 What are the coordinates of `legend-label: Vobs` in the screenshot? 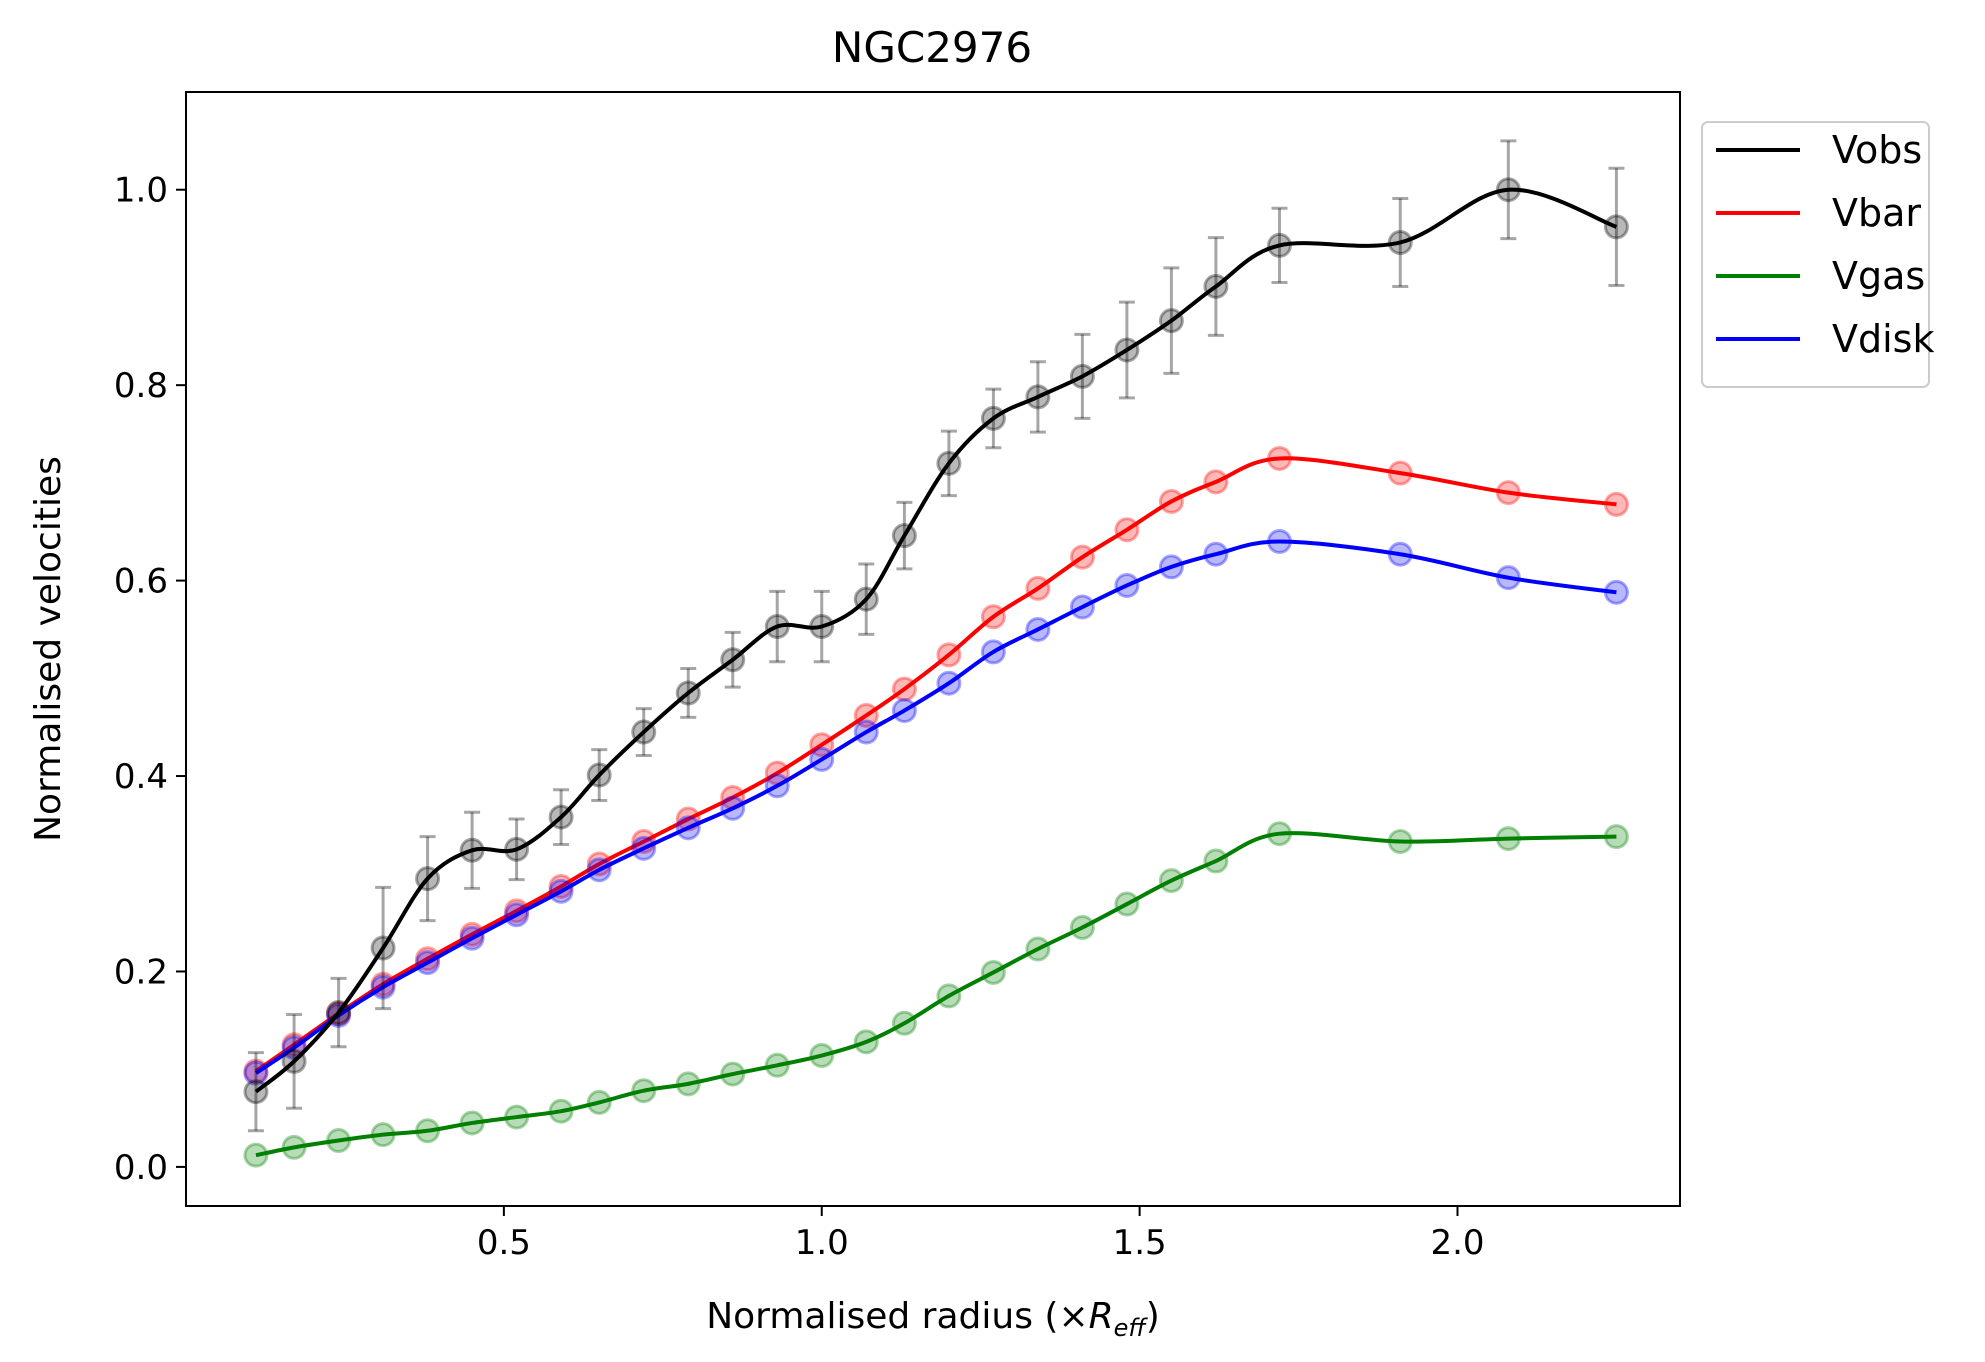 It's located at (1877, 150).